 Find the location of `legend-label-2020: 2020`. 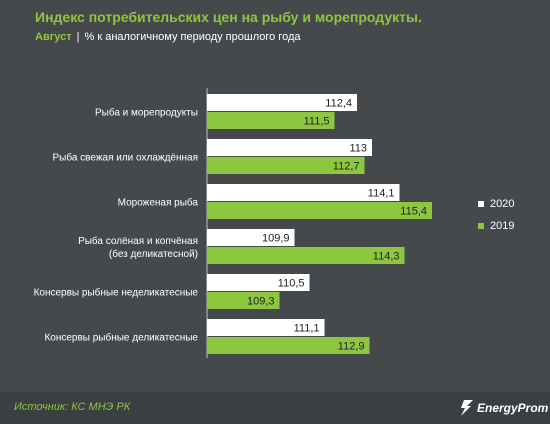

legend-label-2020: 2020 is located at coordinates (502, 204).